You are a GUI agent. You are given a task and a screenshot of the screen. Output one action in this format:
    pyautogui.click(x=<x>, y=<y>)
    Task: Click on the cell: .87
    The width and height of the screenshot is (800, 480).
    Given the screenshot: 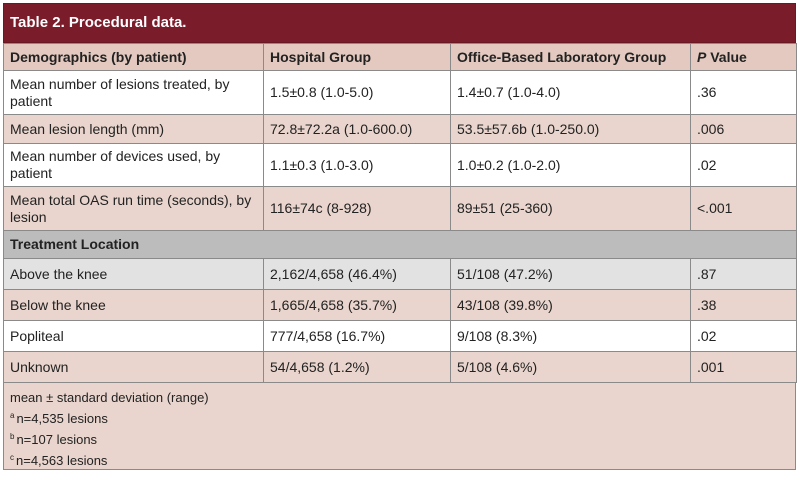 What is the action you would take?
    pyautogui.click(x=743, y=274)
    